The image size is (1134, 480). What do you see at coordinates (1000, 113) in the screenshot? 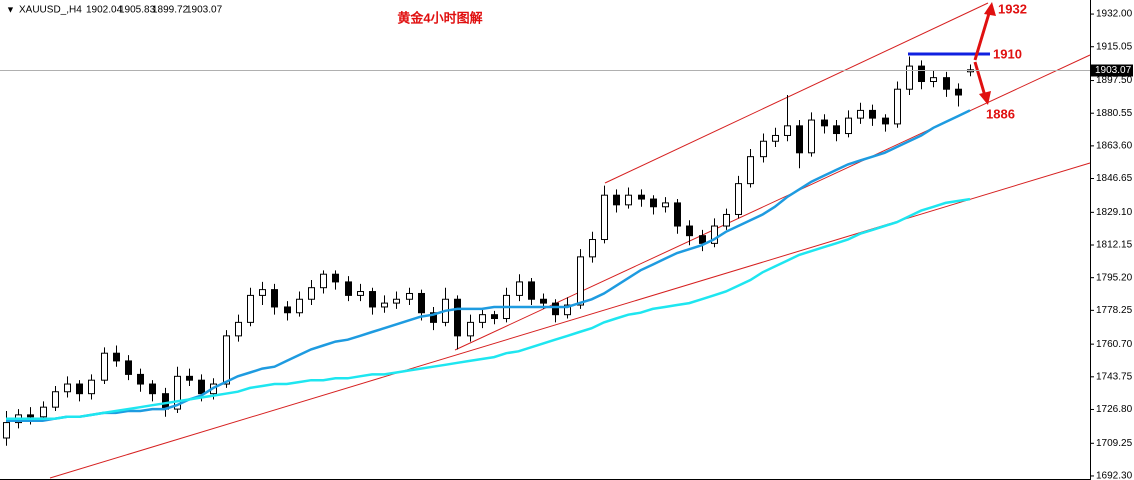
I see `annotation: 1886` at bounding box center [1000, 113].